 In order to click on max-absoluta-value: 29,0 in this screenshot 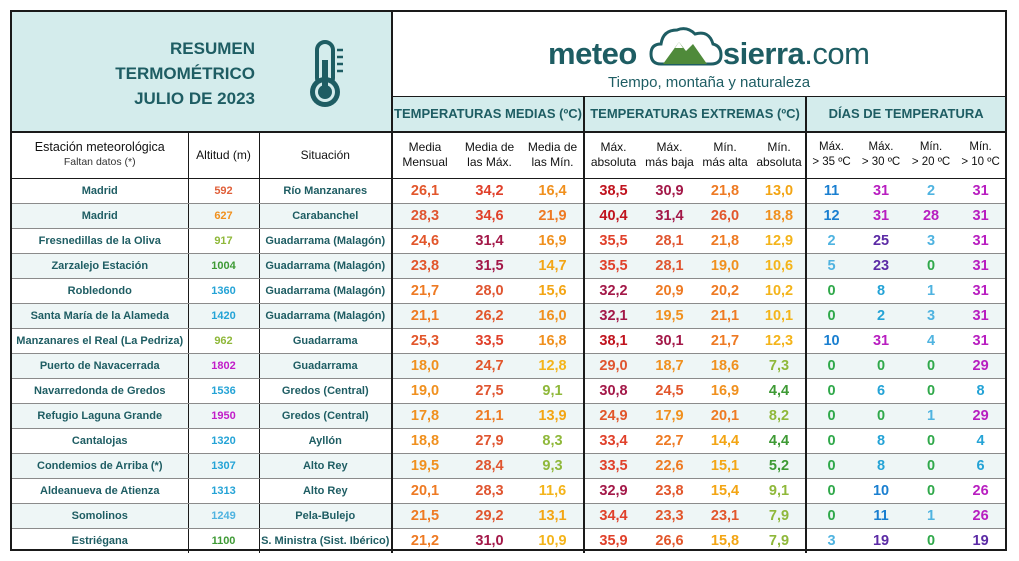, I will do `click(613, 366)`.